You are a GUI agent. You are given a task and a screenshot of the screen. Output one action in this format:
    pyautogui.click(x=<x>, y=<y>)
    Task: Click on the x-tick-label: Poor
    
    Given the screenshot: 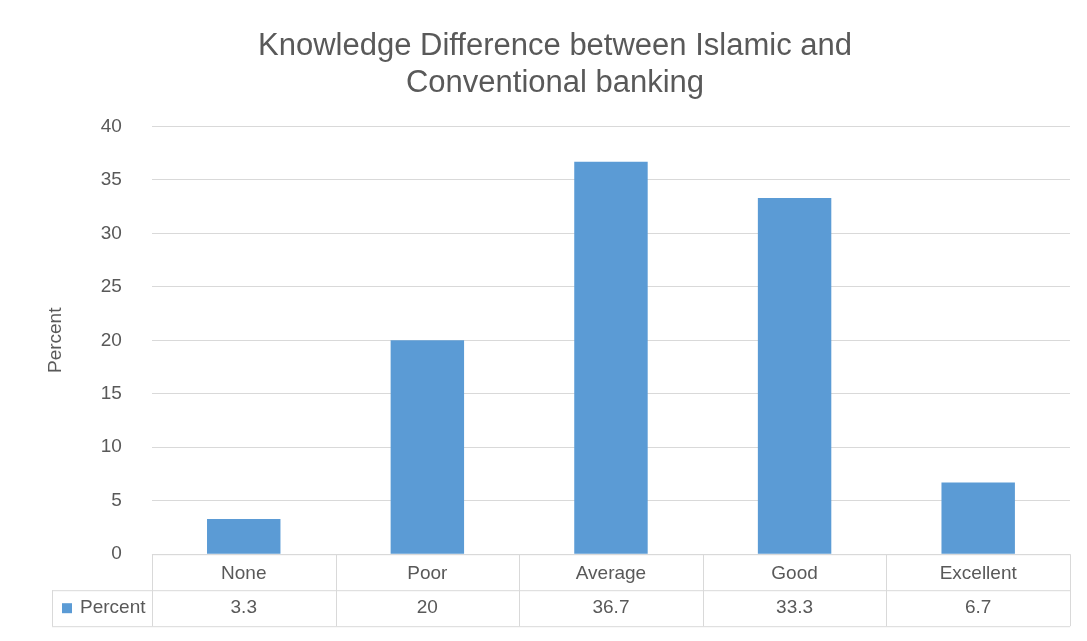 What is the action you would take?
    pyautogui.click(x=428, y=572)
    